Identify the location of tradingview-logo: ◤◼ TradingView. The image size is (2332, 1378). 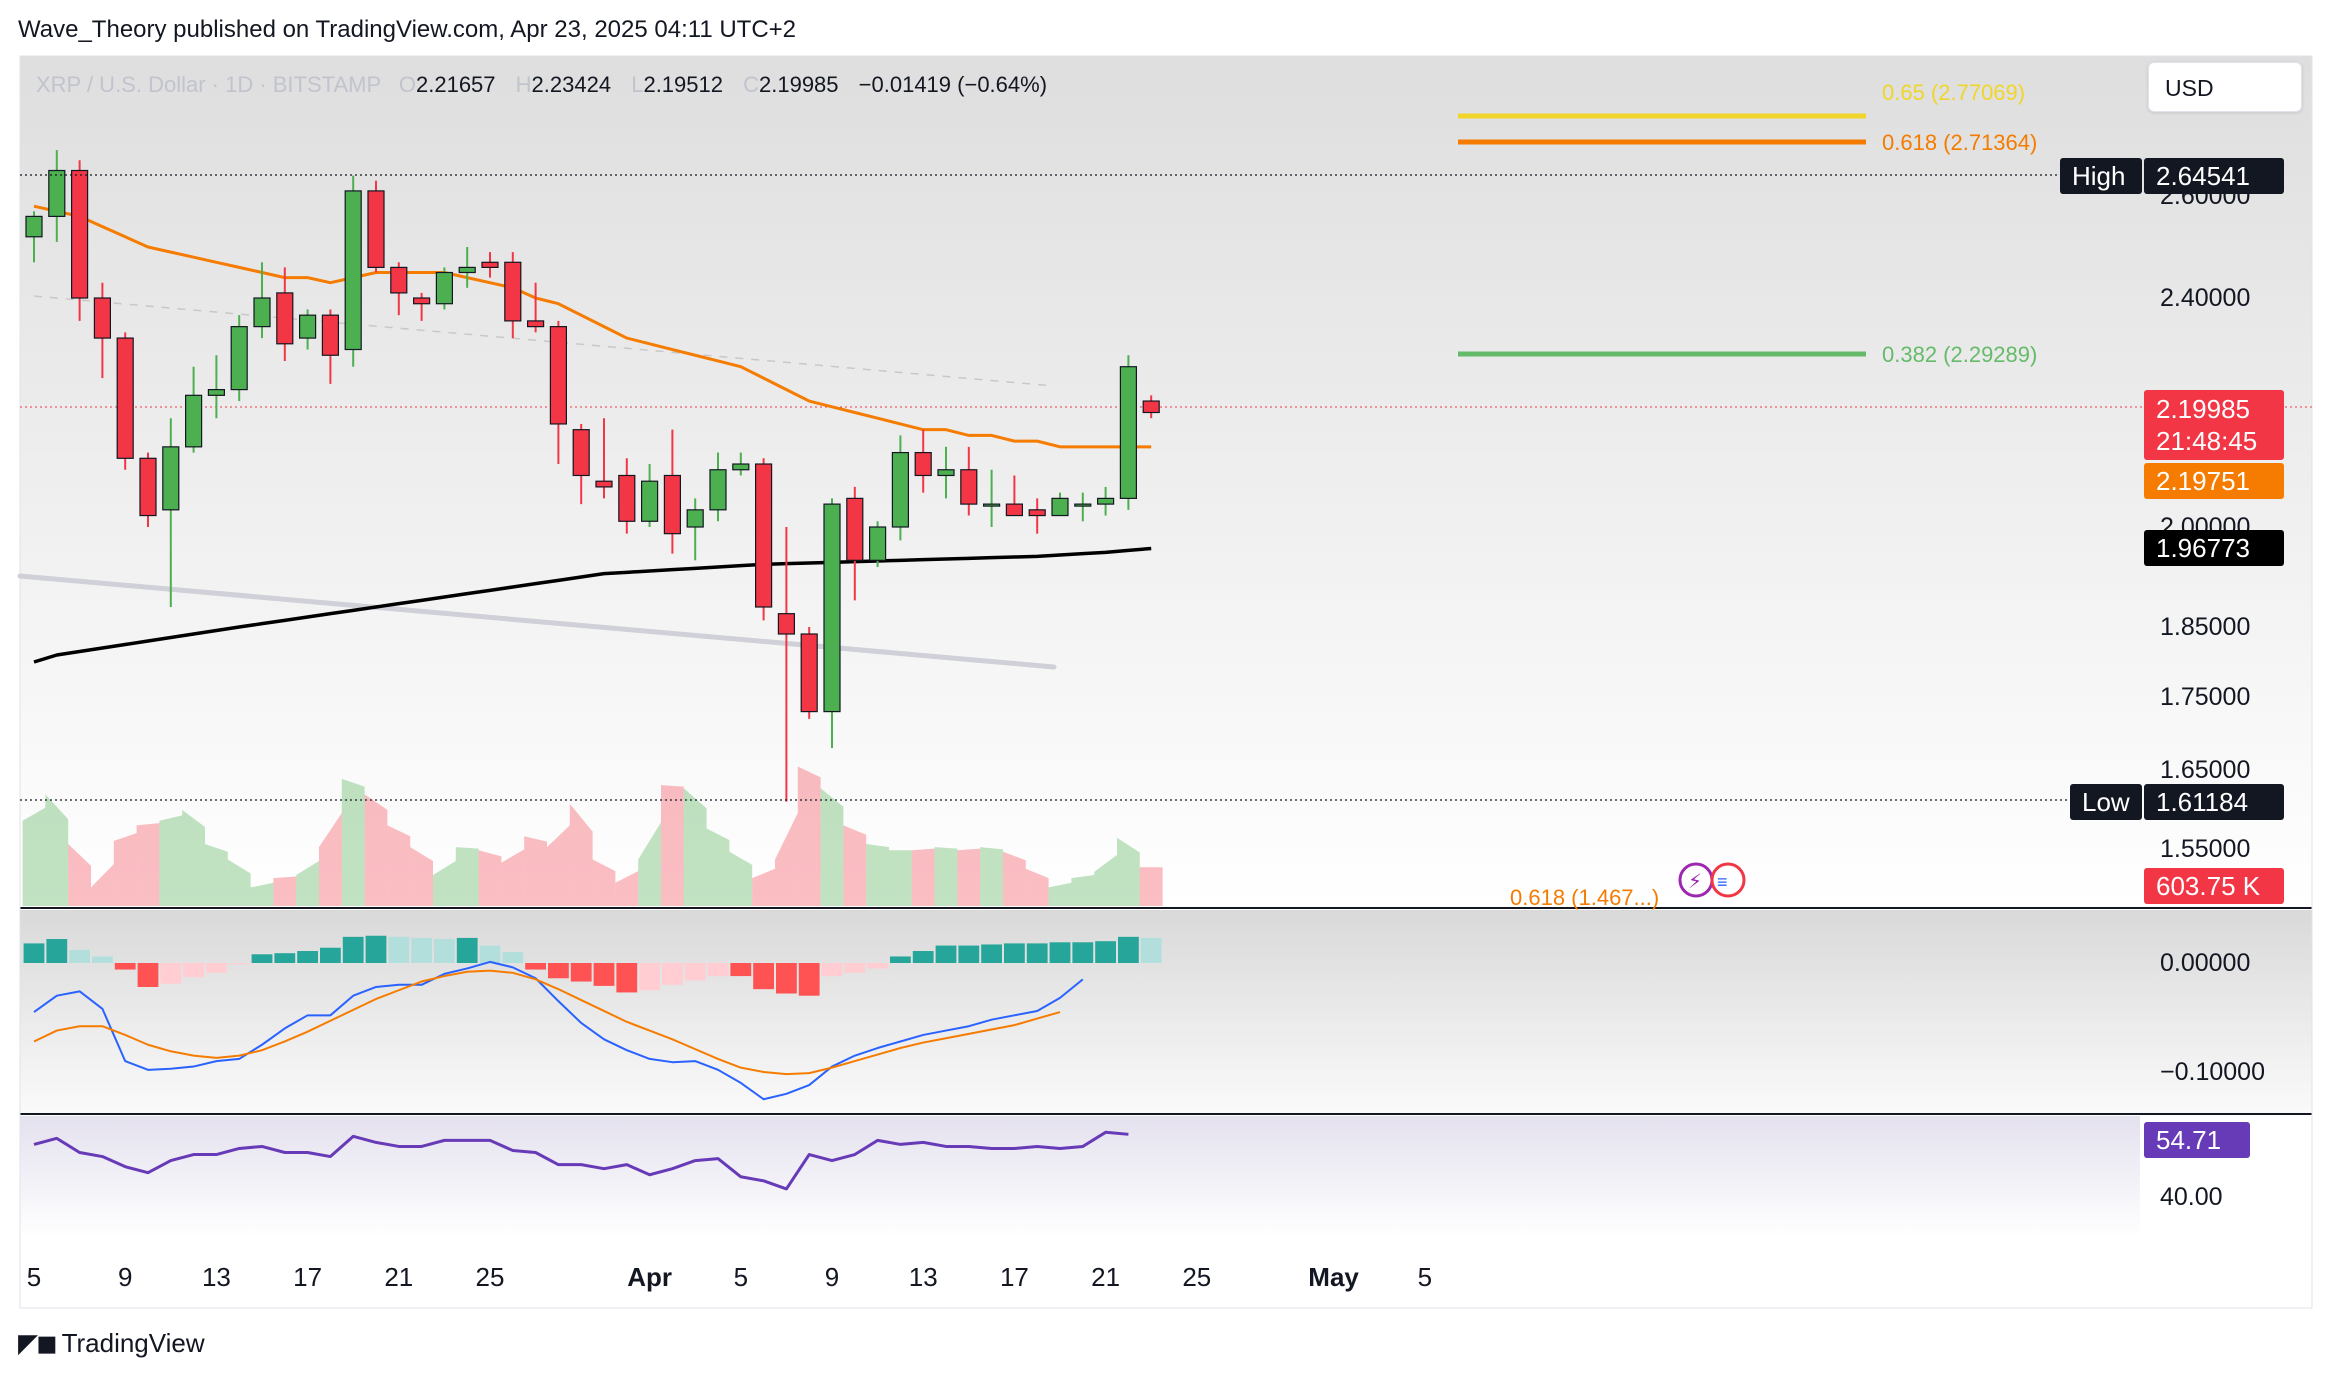
(111, 1343).